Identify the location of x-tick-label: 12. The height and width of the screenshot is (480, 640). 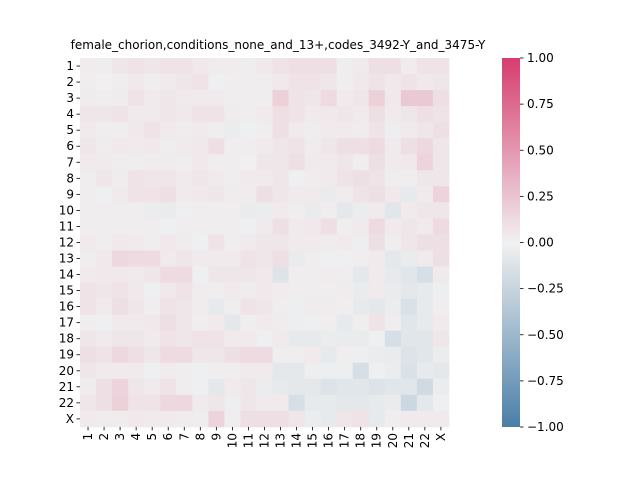
(264, 440).